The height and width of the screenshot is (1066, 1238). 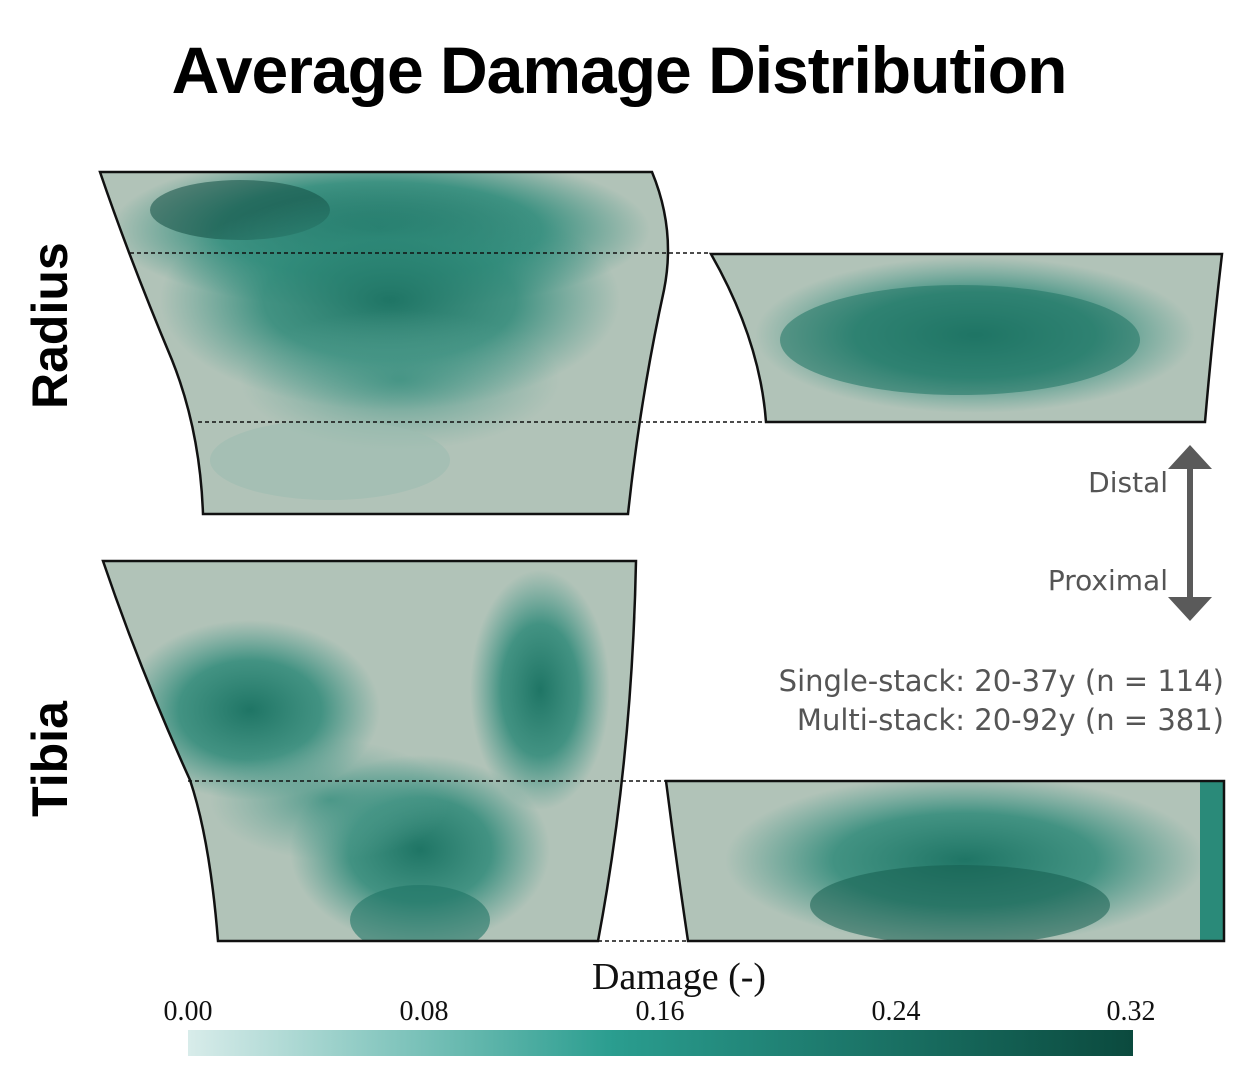 I want to click on colorbar-tick-3: 0.24, so click(x=896, y=1011).